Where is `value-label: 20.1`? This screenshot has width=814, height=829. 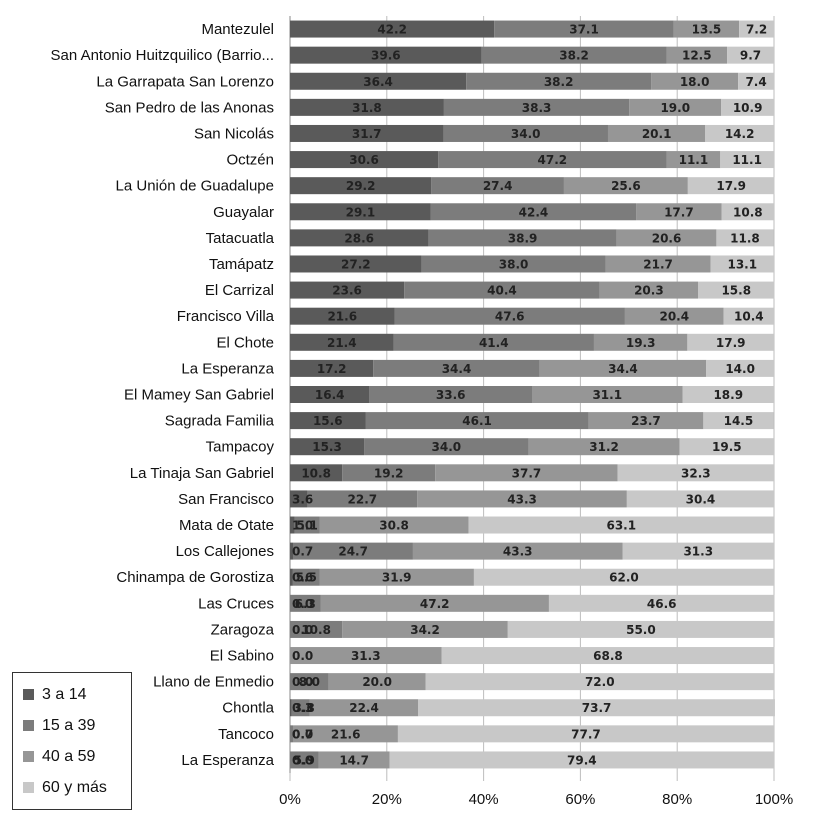 value-label: 20.1 is located at coordinates (657, 134).